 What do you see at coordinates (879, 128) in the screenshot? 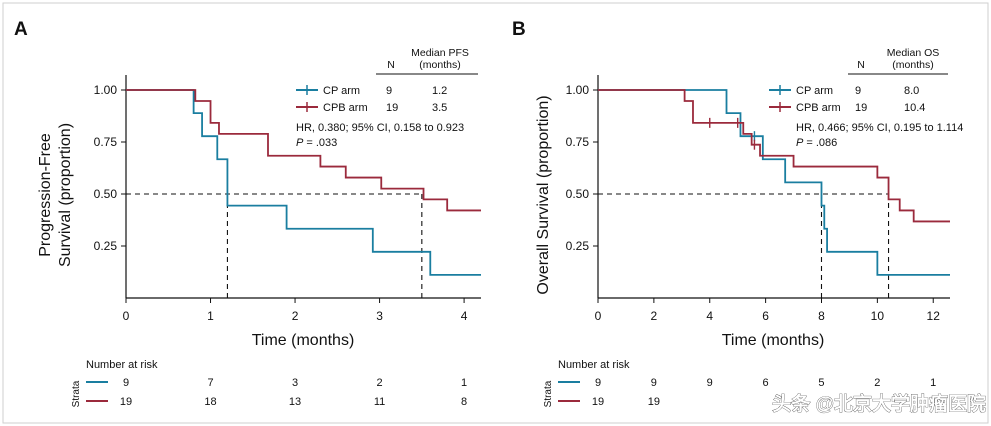
I see `panel-b-hr-text: HR, 0.466; 95% CI, 0.195 to 1.114` at bounding box center [879, 128].